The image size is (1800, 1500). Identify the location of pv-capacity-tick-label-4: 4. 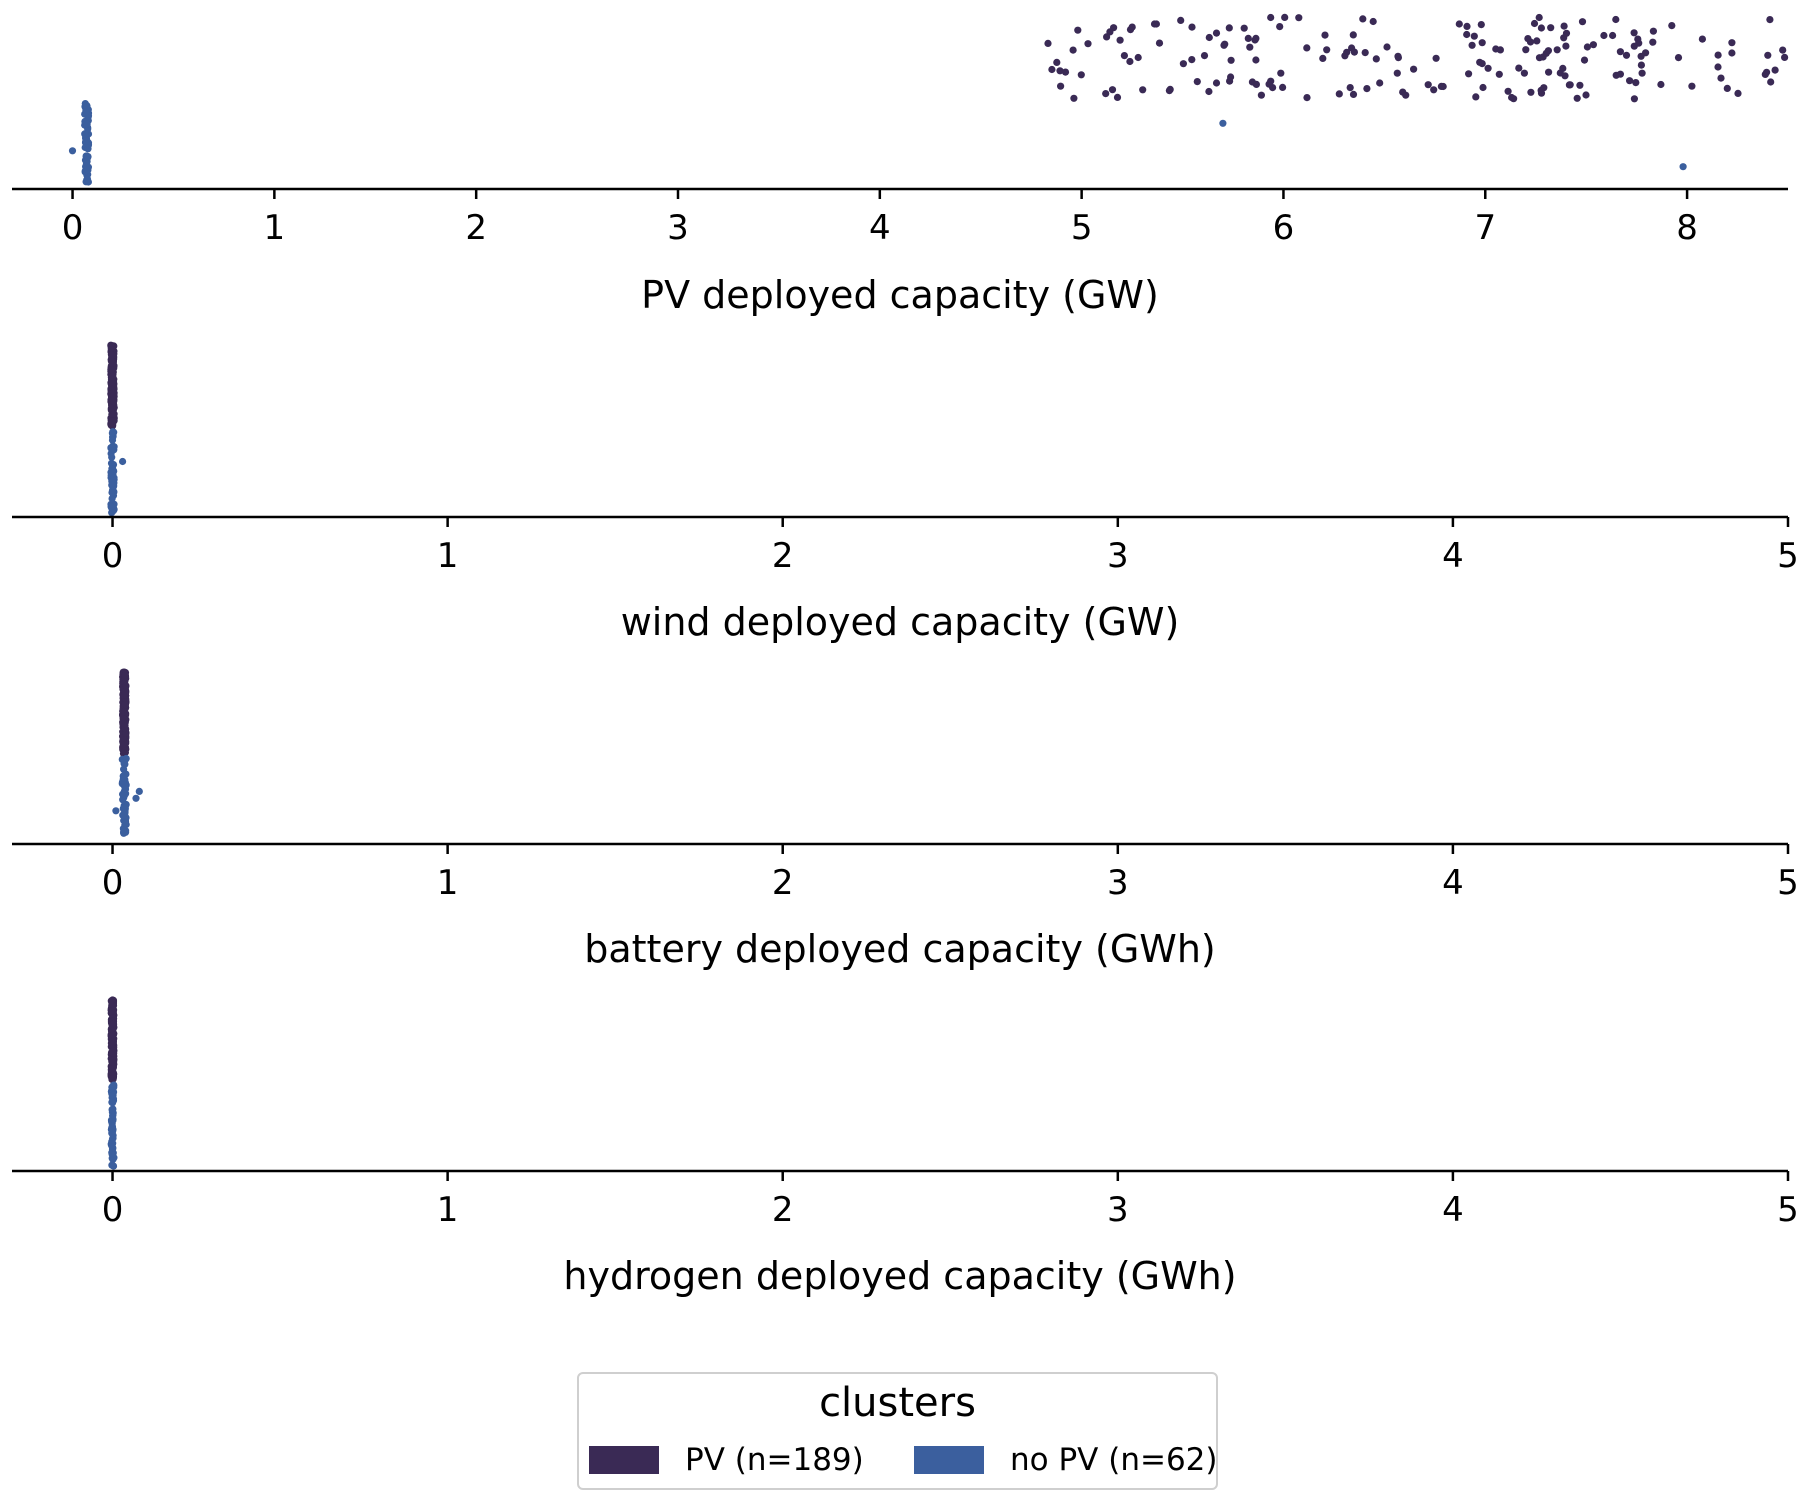
(880, 228).